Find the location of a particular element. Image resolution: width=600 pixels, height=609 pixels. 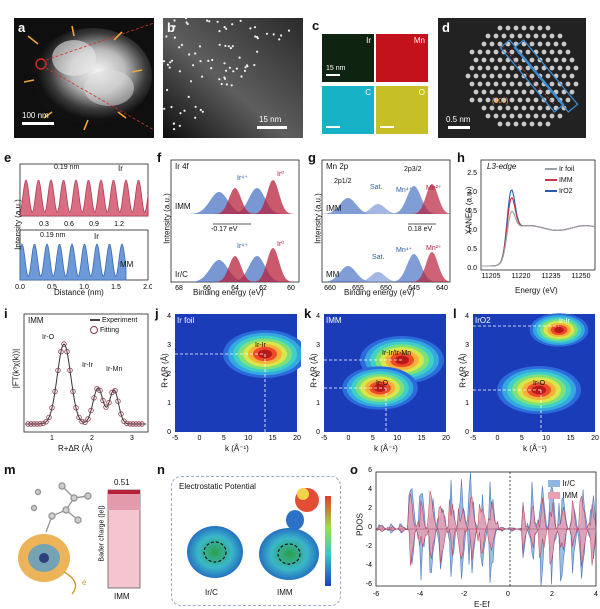

x-tick-label: -5 is located at coordinates (473, 438).